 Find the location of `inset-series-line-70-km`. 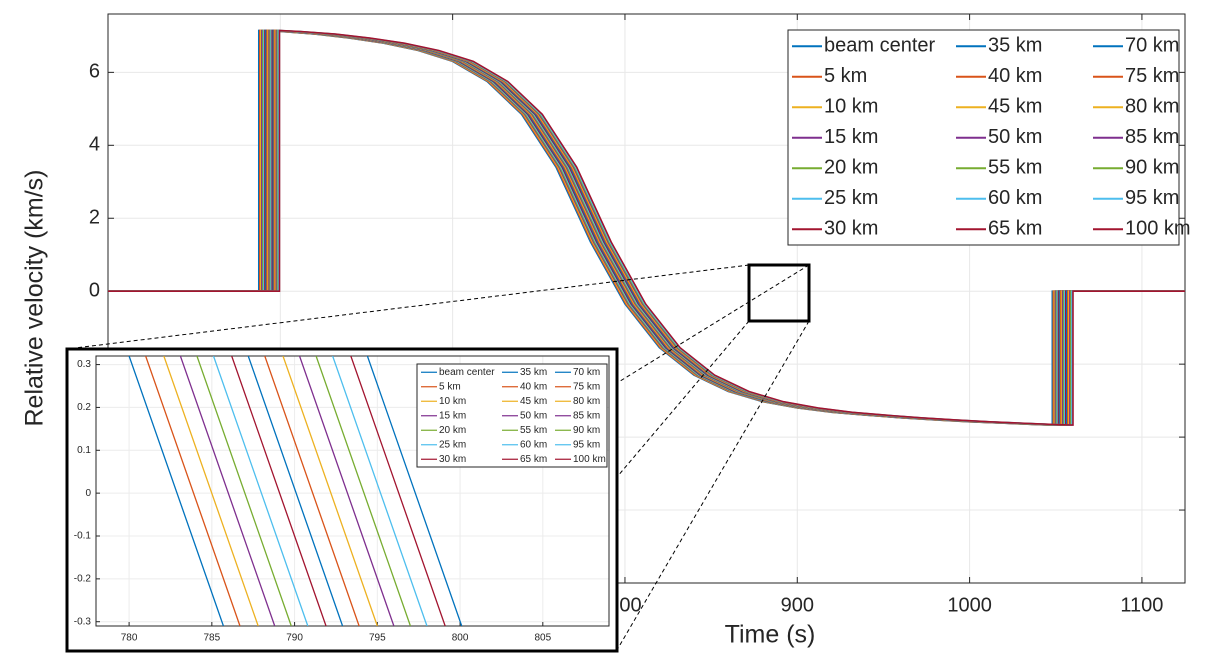

inset-series-line-70-km is located at coordinates (414, 491).